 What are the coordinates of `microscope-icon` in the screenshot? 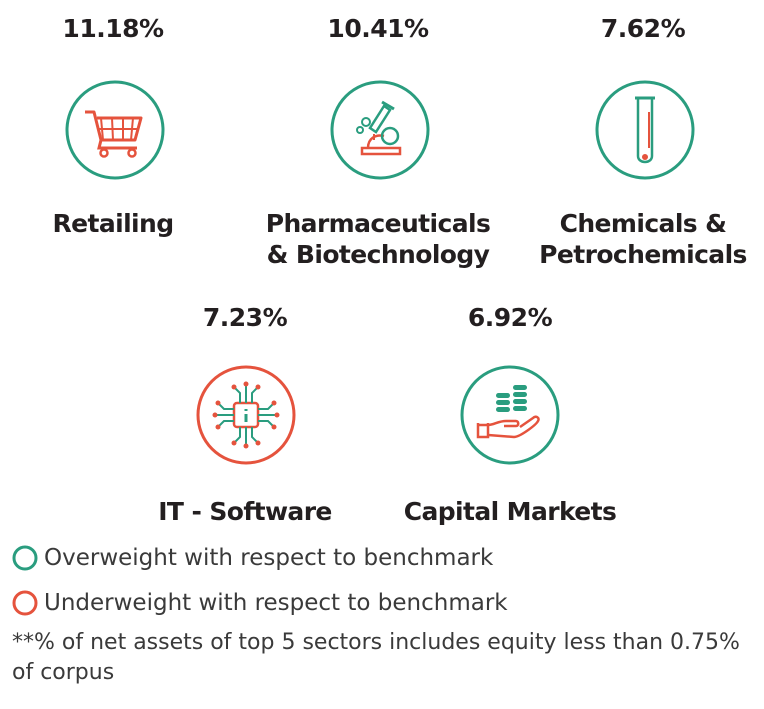 It's located at (380, 130).